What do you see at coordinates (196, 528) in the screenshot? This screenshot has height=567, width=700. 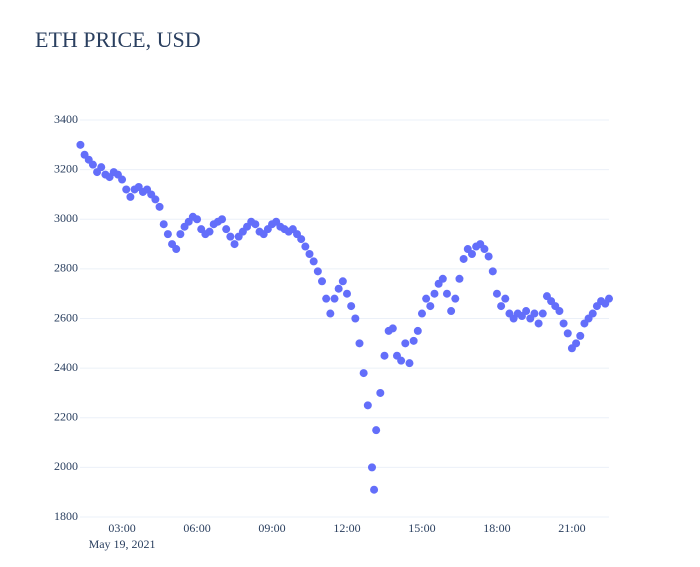 I see `x-tick-label: 06:00` at bounding box center [196, 528].